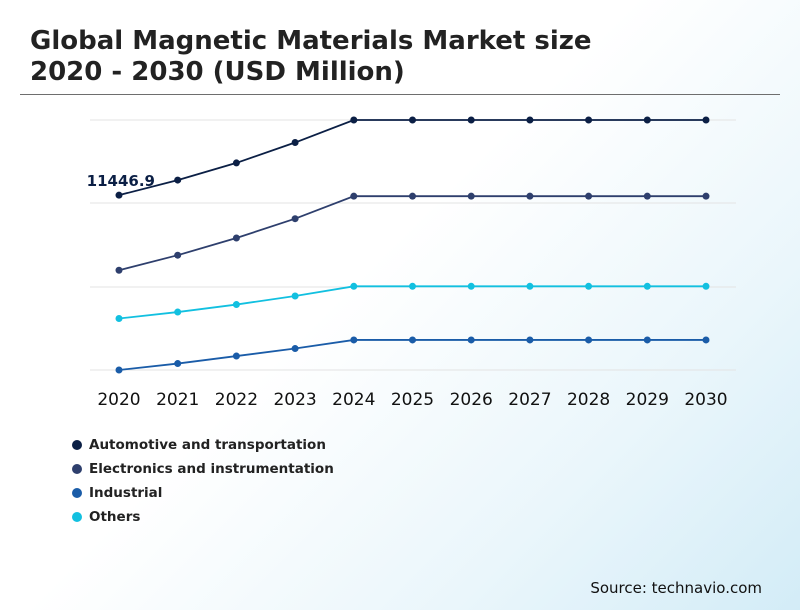 The width and height of the screenshot is (800, 610). I want to click on data-point-3-2024, so click(354, 286).